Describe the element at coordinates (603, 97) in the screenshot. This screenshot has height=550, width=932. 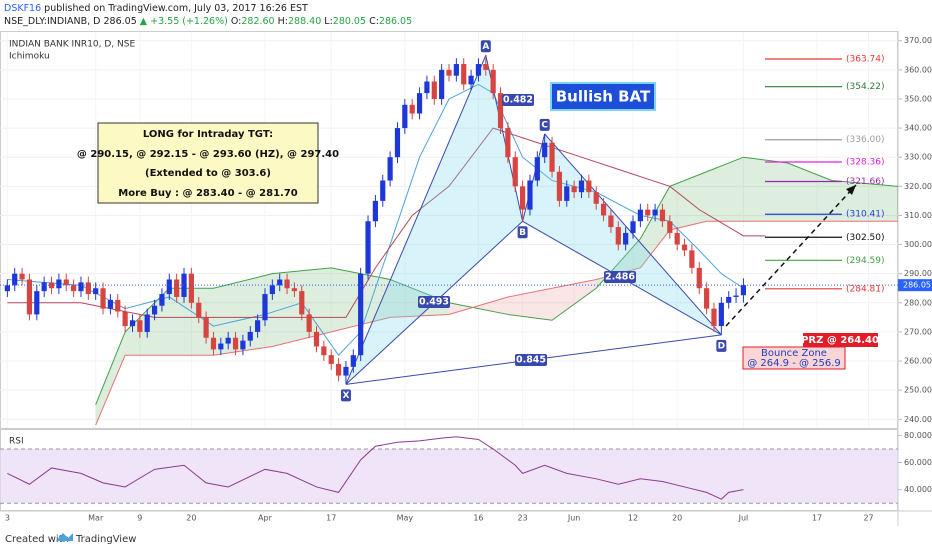
I see `pattern-title: Bullish BAT` at that location.